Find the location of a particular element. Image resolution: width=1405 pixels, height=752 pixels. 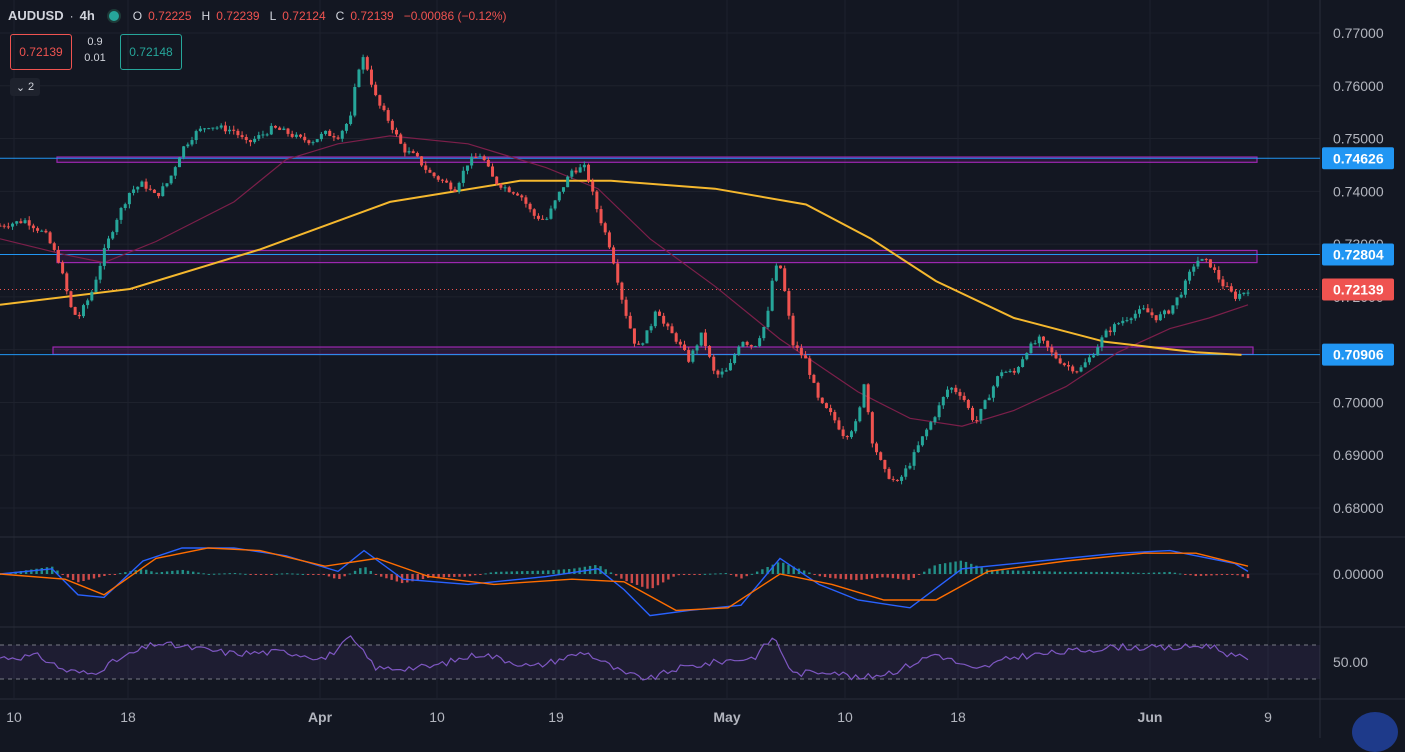

symbol-name: AUDUSD is located at coordinates (36, 15).